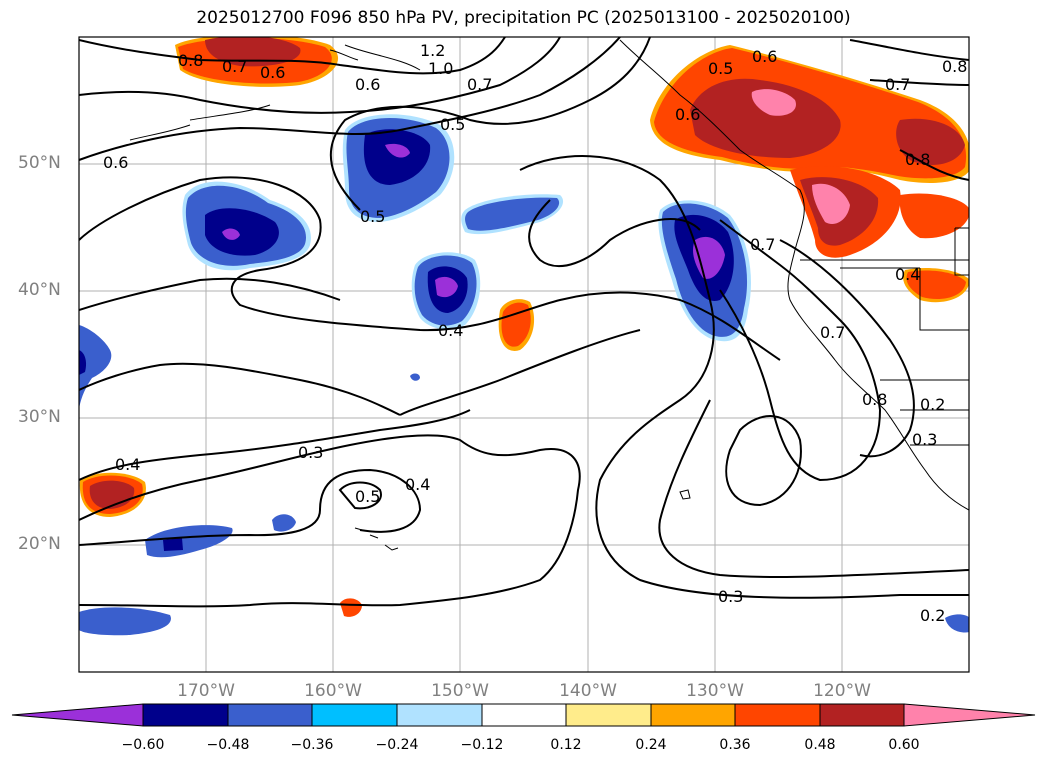 The height and width of the screenshot is (765, 1047). I want to click on lat-label: 30°N, so click(39, 417).